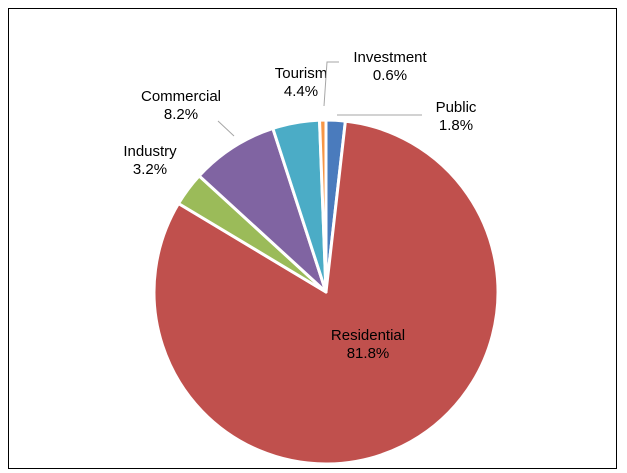 This screenshot has width=627, height=473. Describe the element at coordinates (181, 114) in the screenshot. I see `data-label-commercial-value: 8.2%` at that location.